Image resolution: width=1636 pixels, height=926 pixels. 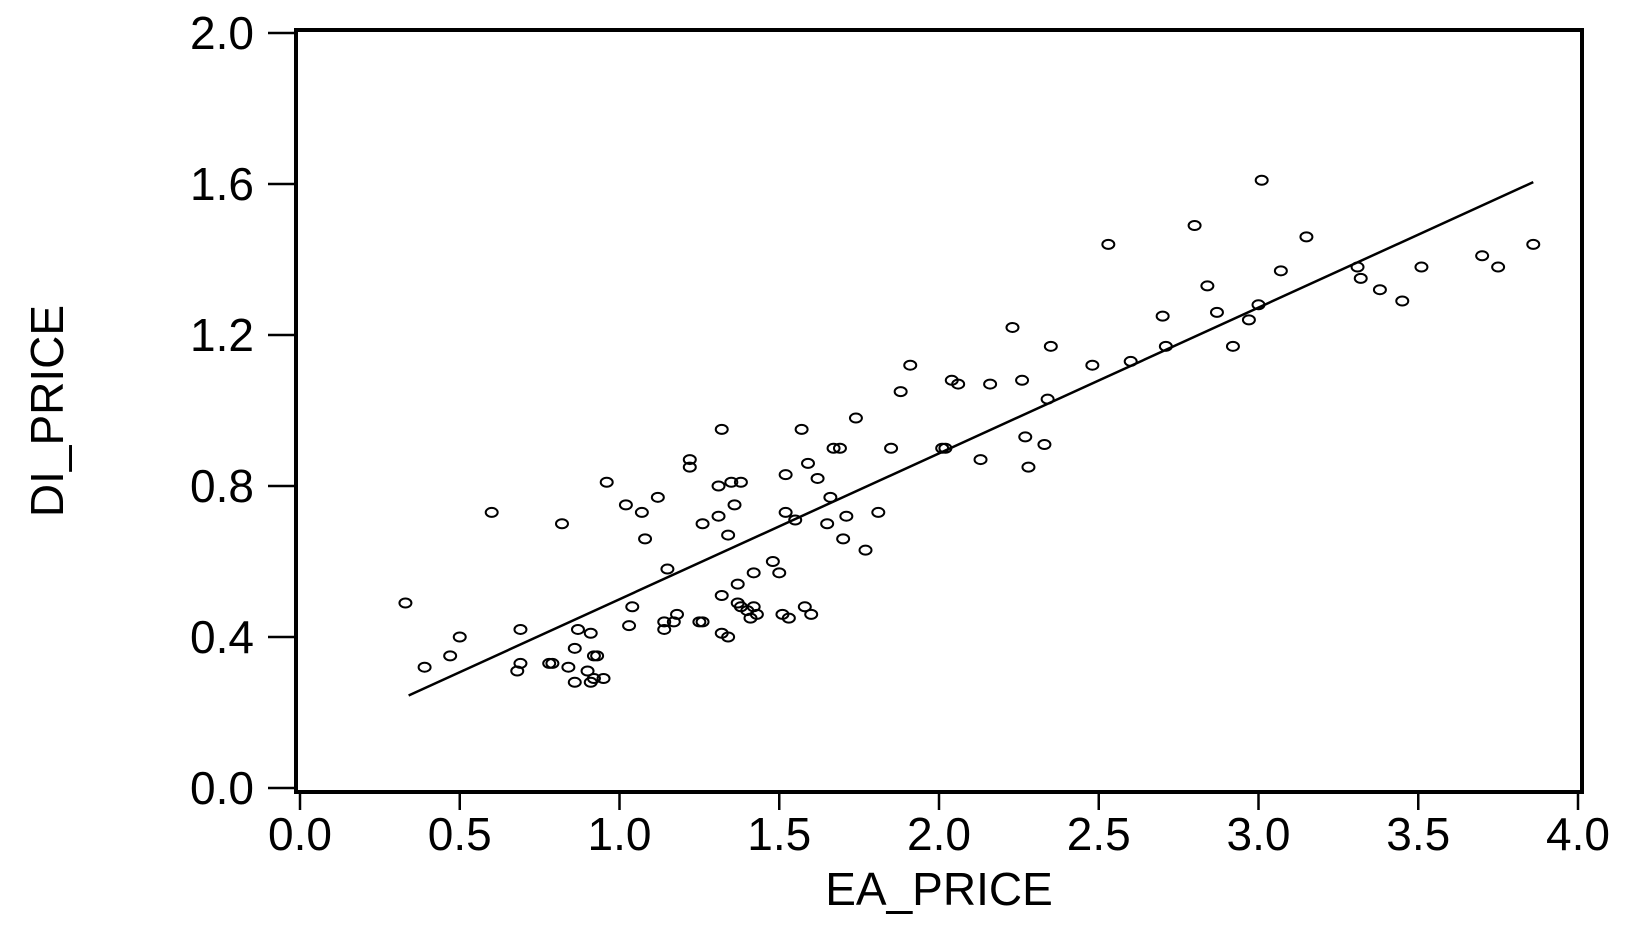 I want to click on x-tick-label: 3.0, so click(x=1259, y=834).